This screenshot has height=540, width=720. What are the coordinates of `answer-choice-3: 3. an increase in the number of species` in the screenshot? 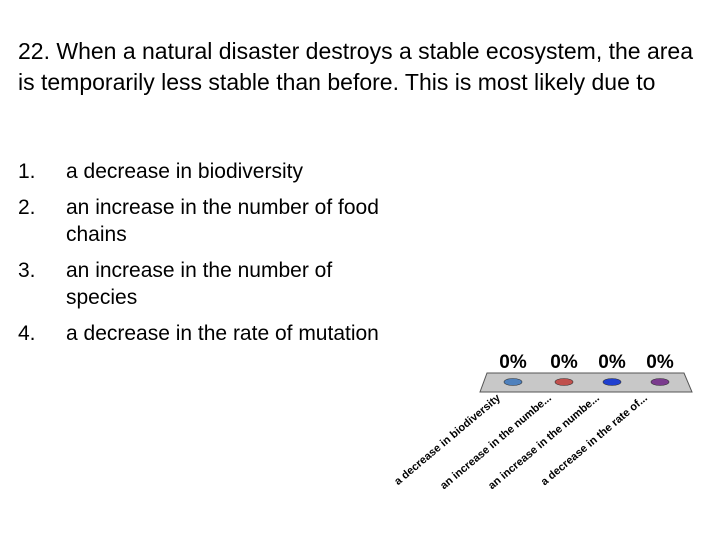 It's located at (190, 284).